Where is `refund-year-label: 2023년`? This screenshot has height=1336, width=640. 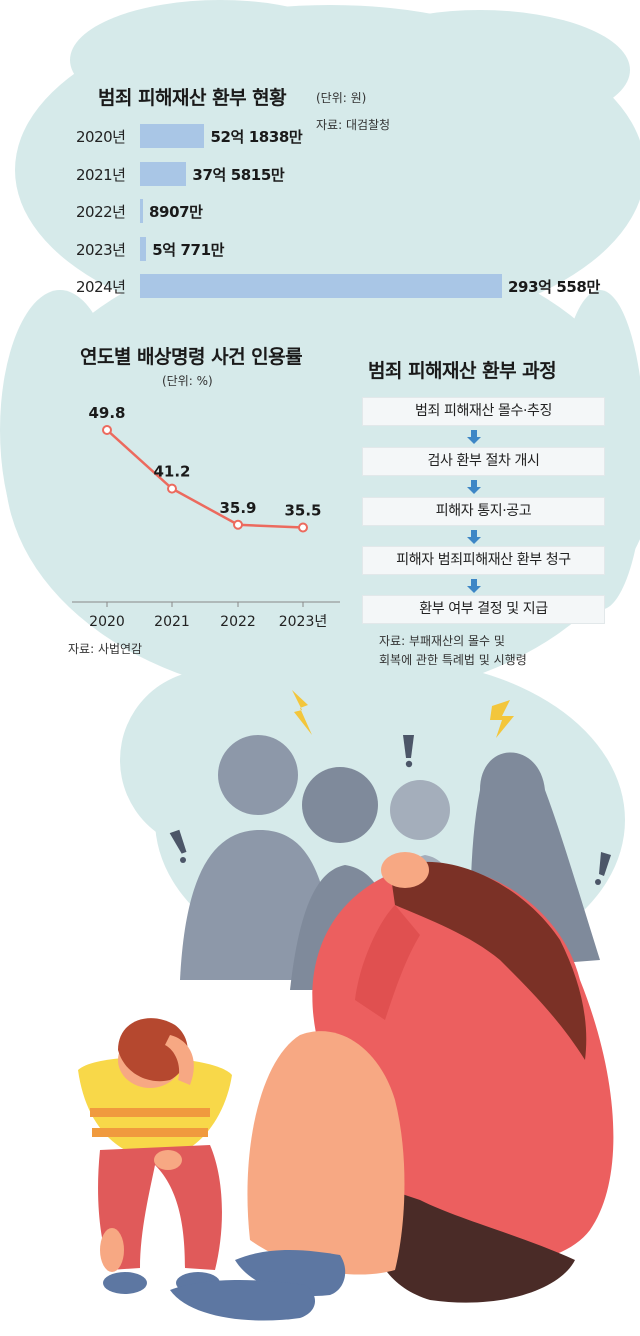 refund-year-label: 2023년 is located at coordinates (101, 249).